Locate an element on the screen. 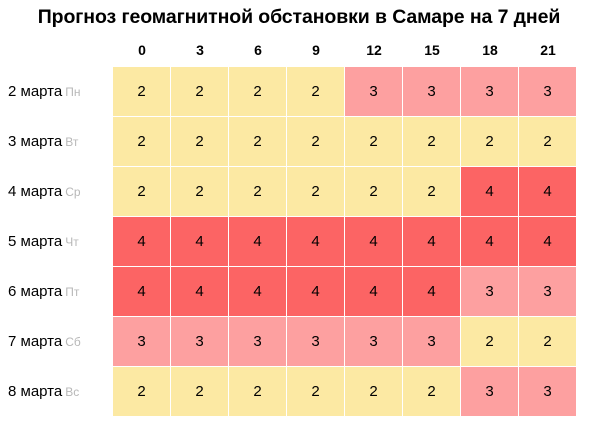 Image resolution: width=598 pixels, height=432 pixels. date-text: 5 марта is located at coordinates (35, 241).